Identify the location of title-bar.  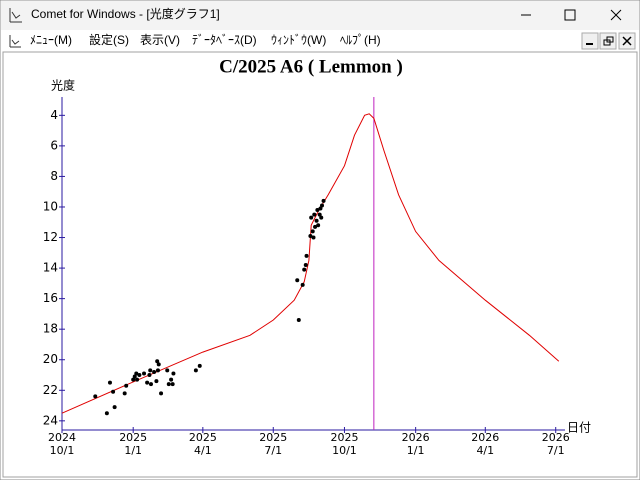
(320, 15).